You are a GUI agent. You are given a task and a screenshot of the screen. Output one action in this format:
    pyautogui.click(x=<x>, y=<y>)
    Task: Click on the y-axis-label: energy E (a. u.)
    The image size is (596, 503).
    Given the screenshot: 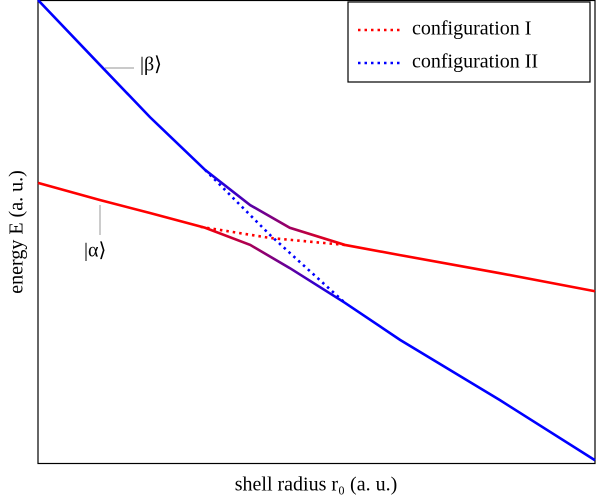 What is the action you would take?
    pyautogui.click(x=17, y=231)
    